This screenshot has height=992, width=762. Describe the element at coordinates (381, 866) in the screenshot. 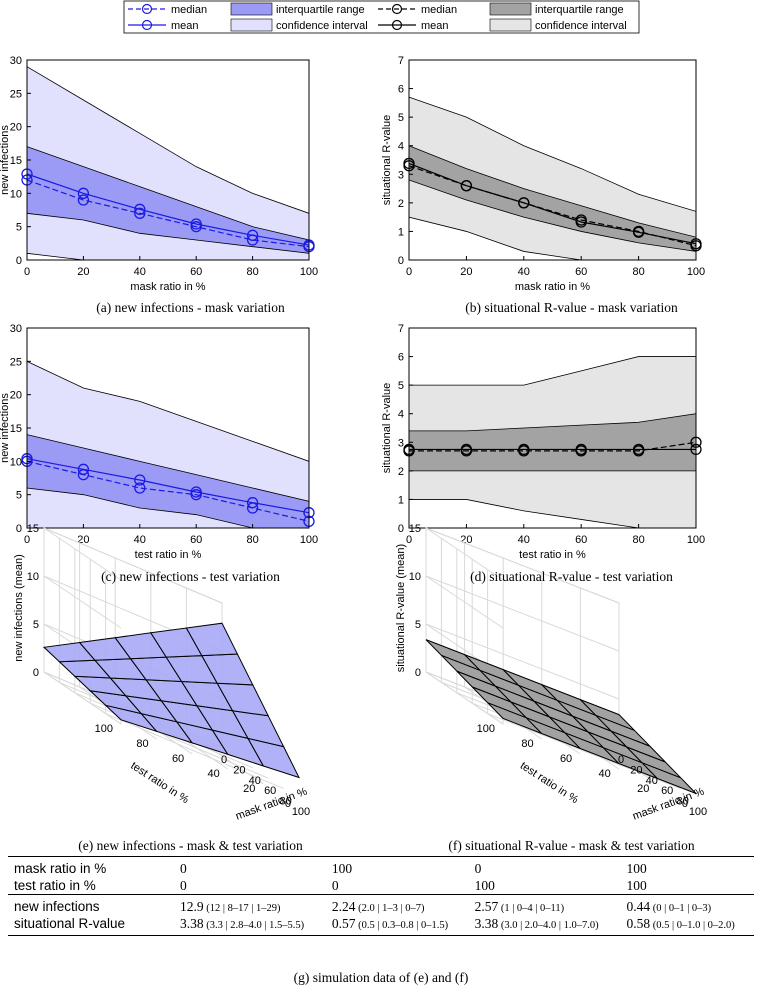

I see `table-row: mask ratio in % 0 100 0 100` at that location.